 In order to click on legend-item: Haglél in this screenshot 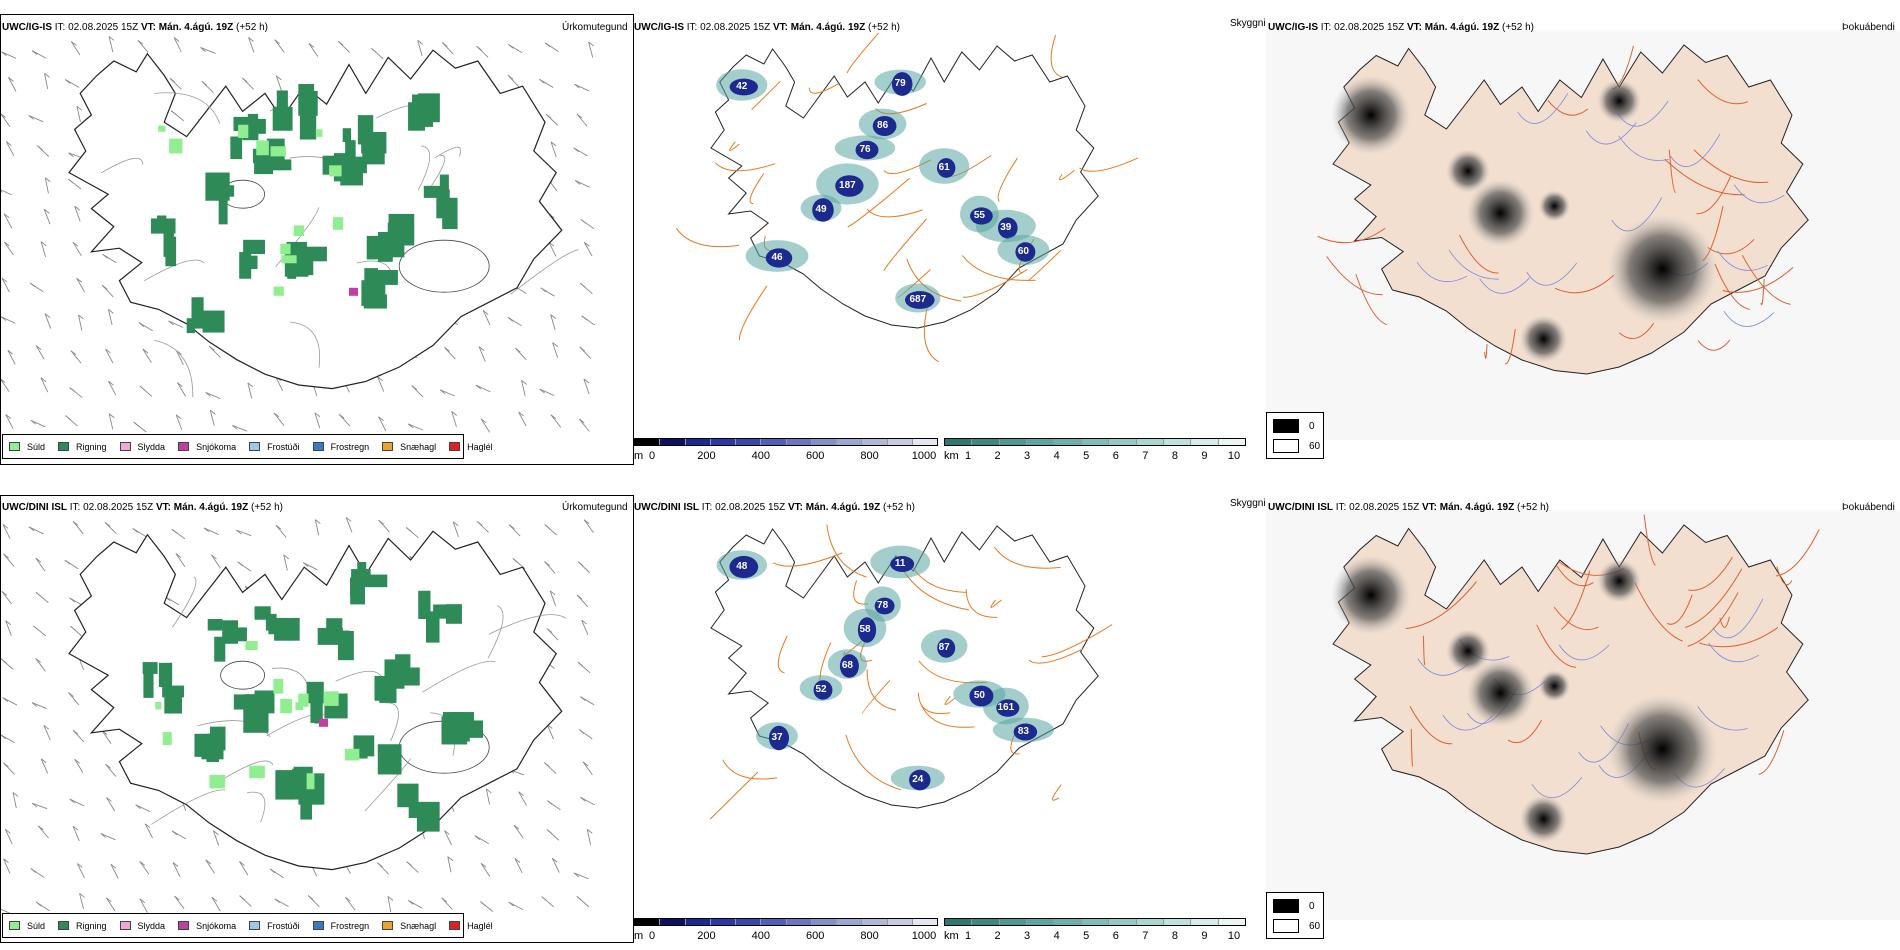, I will do `click(471, 447)`.